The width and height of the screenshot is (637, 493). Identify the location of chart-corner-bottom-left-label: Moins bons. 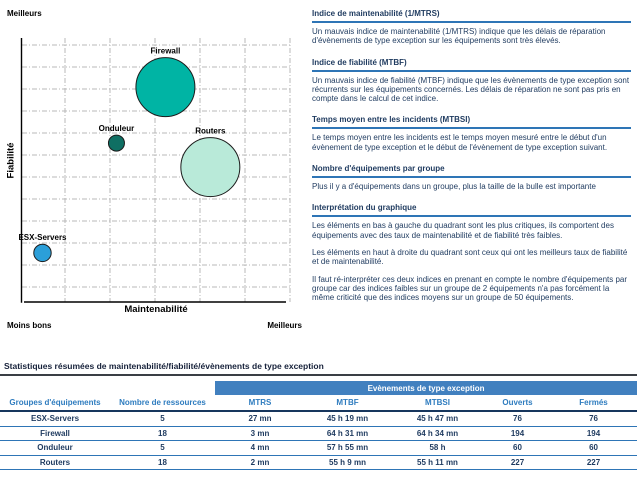
(29, 325).